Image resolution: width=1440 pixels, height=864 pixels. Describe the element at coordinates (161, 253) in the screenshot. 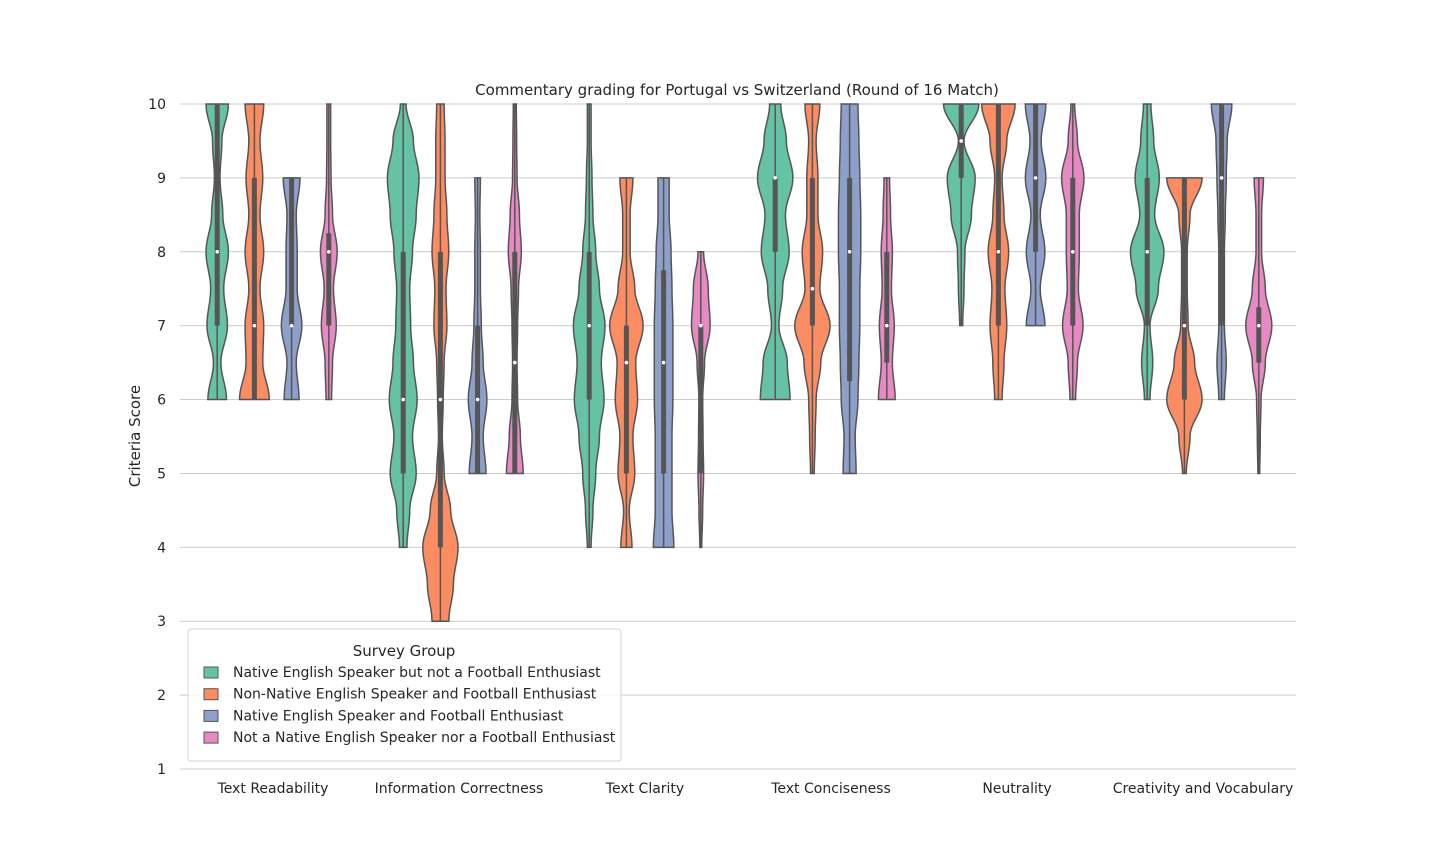

I see `y-tick-label-8: 8` at that location.